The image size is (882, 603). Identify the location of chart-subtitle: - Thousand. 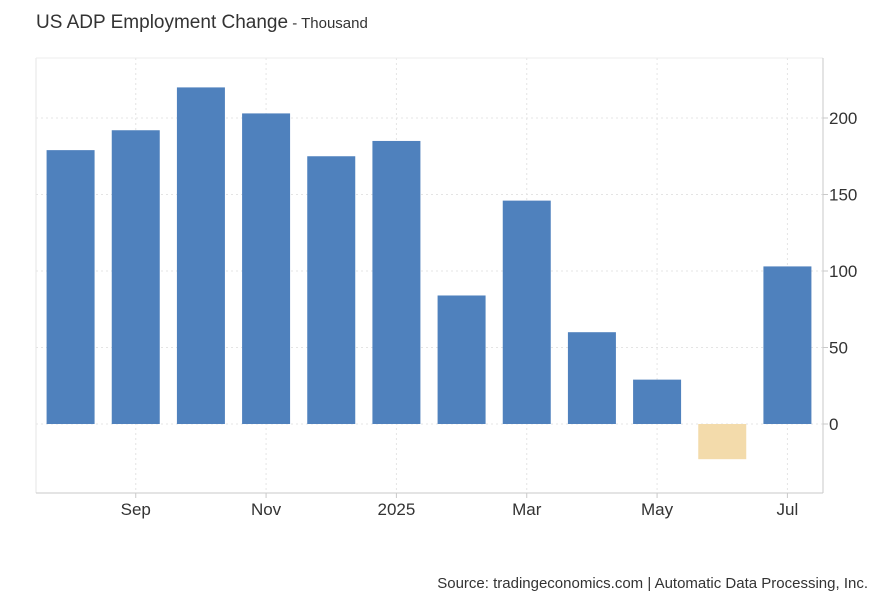
(328, 23).